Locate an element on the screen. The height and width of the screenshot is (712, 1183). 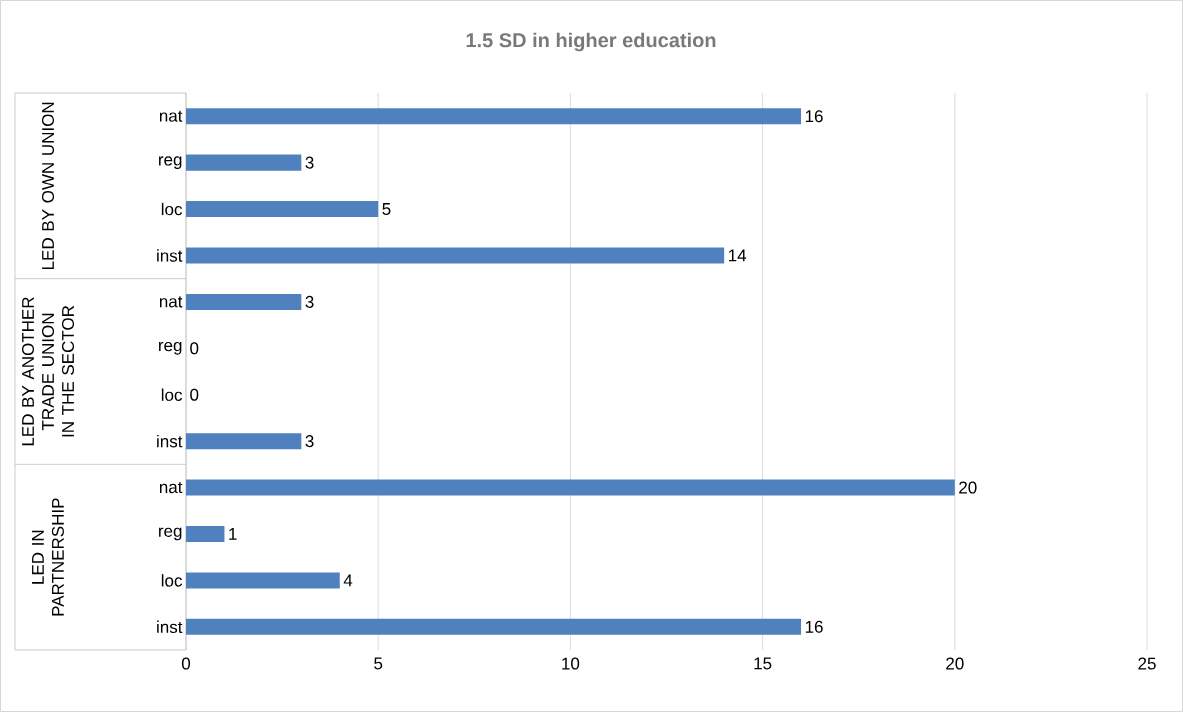
data-label: 20 is located at coordinates (968, 487).